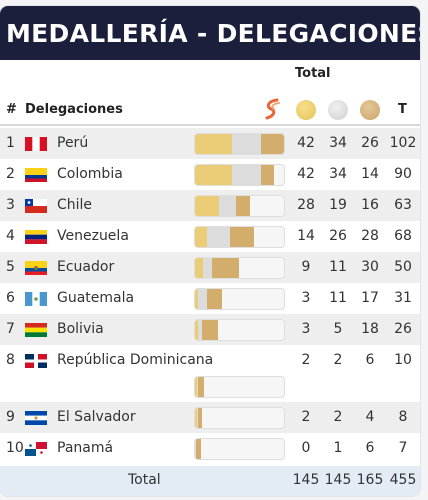 This screenshot has height=500, width=428. What do you see at coordinates (370, 267) in the screenshot?
I see `bronze-count: 30` at bounding box center [370, 267].